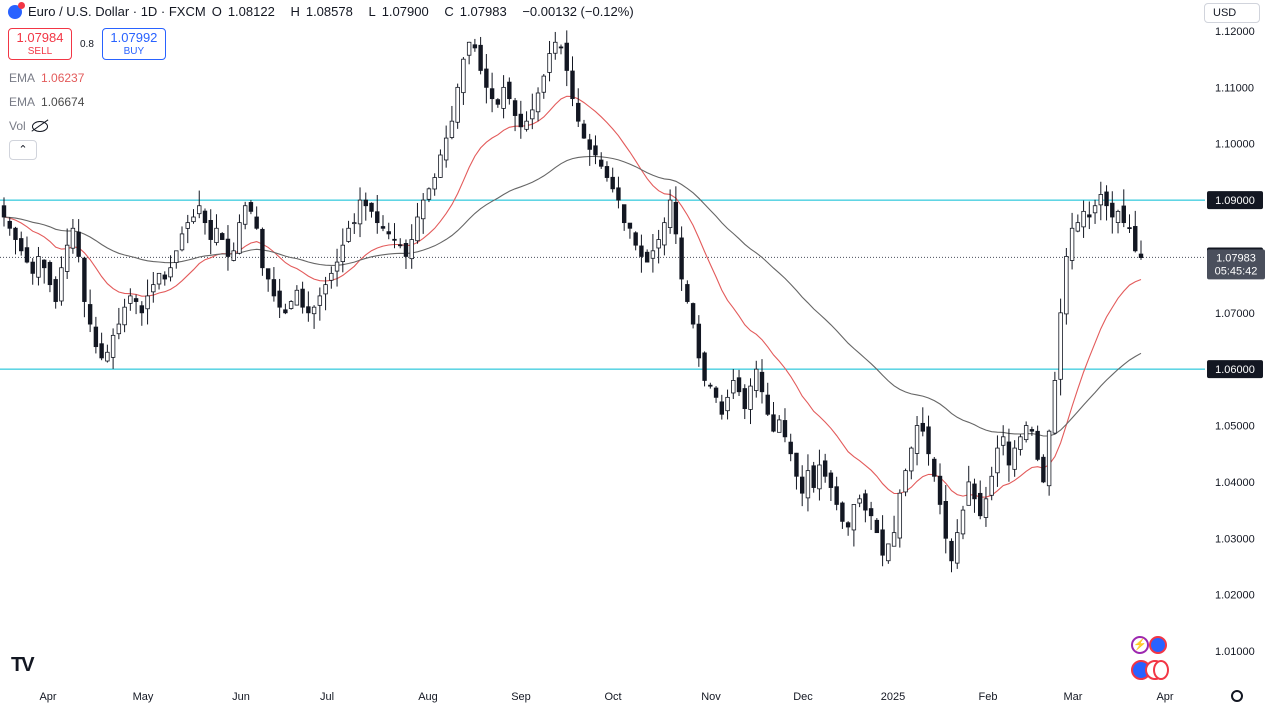 The image size is (1269, 708). What do you see at coordinates (1140, 645) in the screenshot?
I see `lightning-icon: ⚡` at bounding box center [1140, 645].